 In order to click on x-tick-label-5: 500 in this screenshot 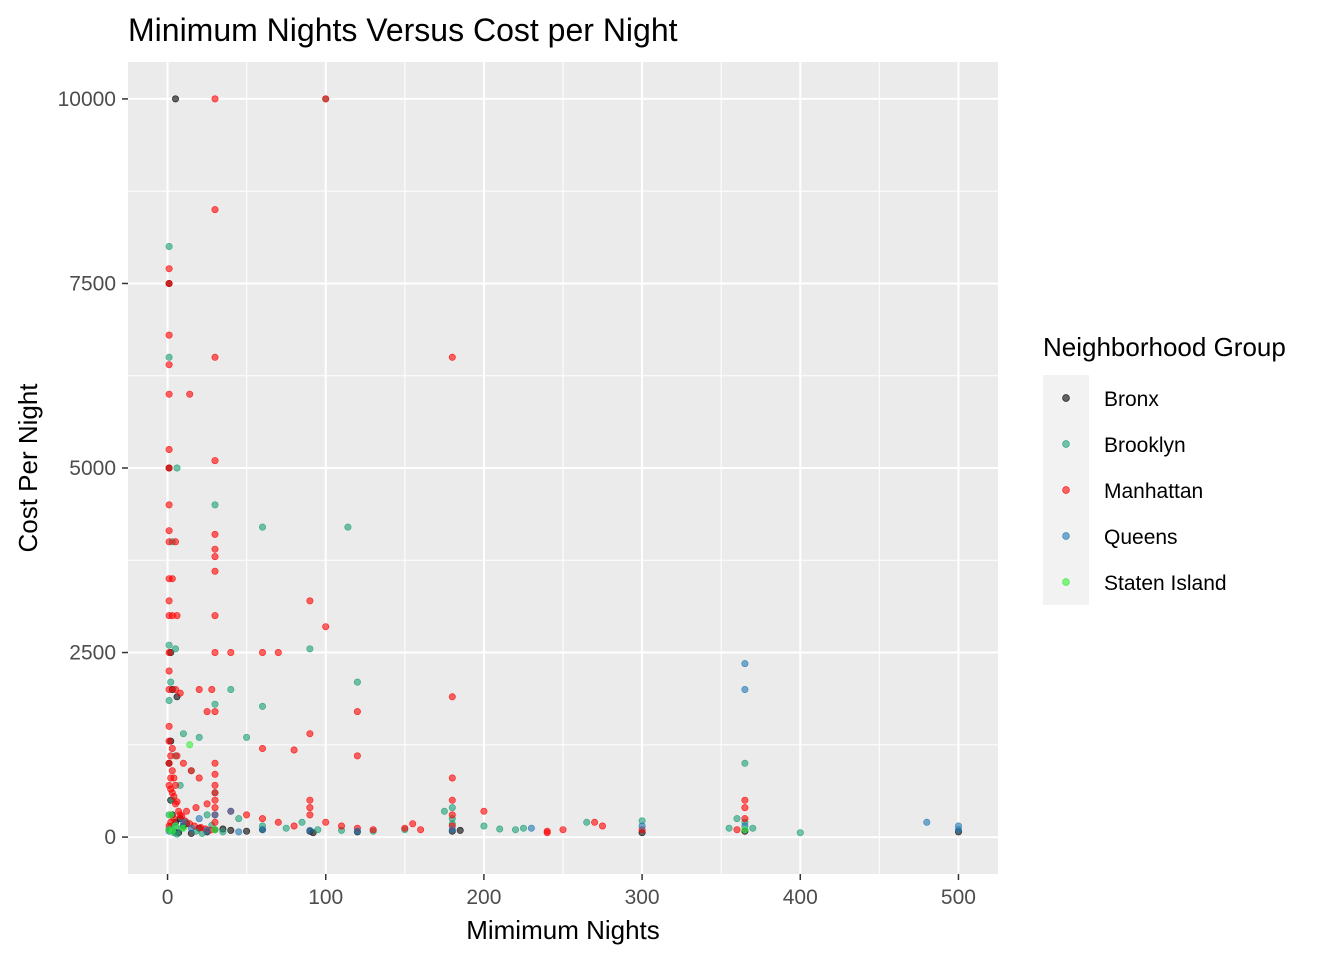, I will do `click(958, 897)`.